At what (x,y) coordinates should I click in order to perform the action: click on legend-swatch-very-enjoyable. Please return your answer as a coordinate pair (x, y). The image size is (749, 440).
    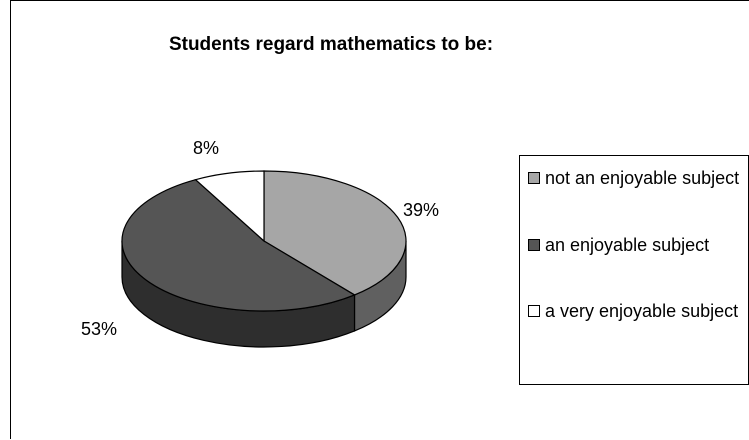
    Looking at the image, I should click on (534, 311).